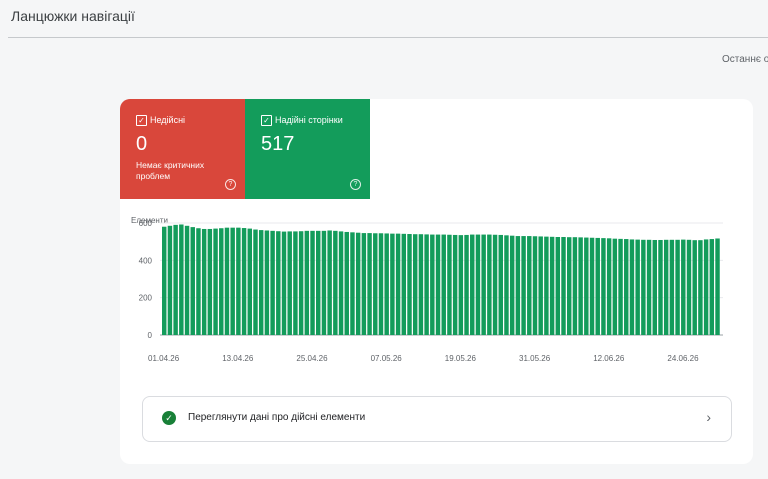  I want to click on view-valid-items-link: ✓ Переглянути дані про дійсні елементи ›, so click(437, 419).